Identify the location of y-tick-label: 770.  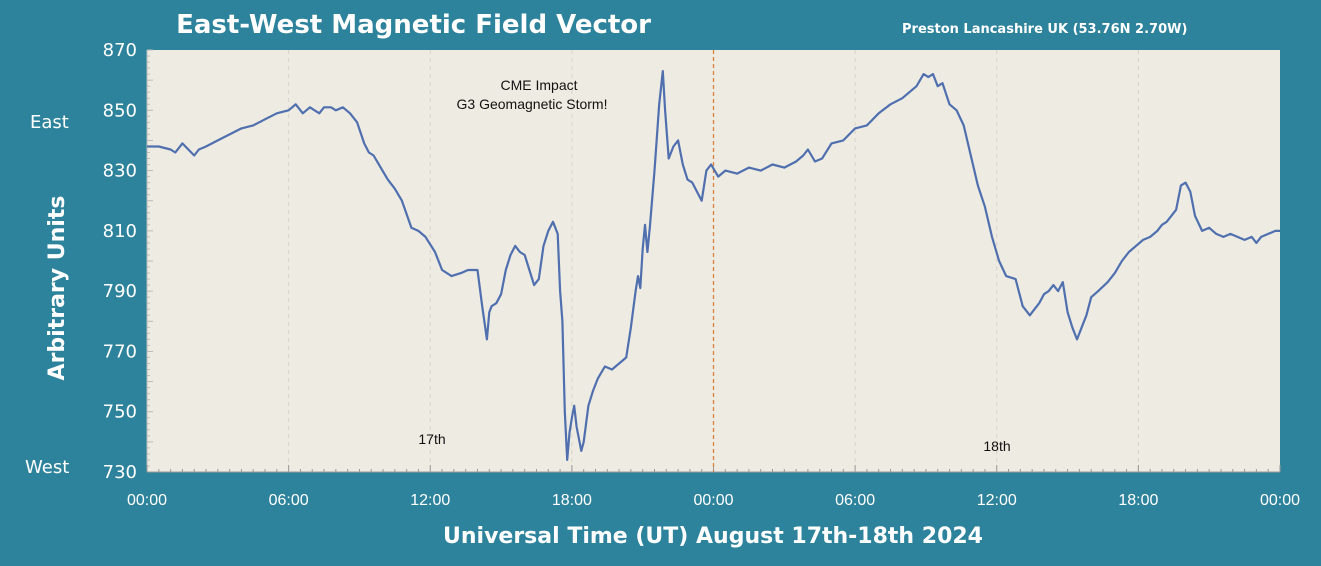
(120, 351).